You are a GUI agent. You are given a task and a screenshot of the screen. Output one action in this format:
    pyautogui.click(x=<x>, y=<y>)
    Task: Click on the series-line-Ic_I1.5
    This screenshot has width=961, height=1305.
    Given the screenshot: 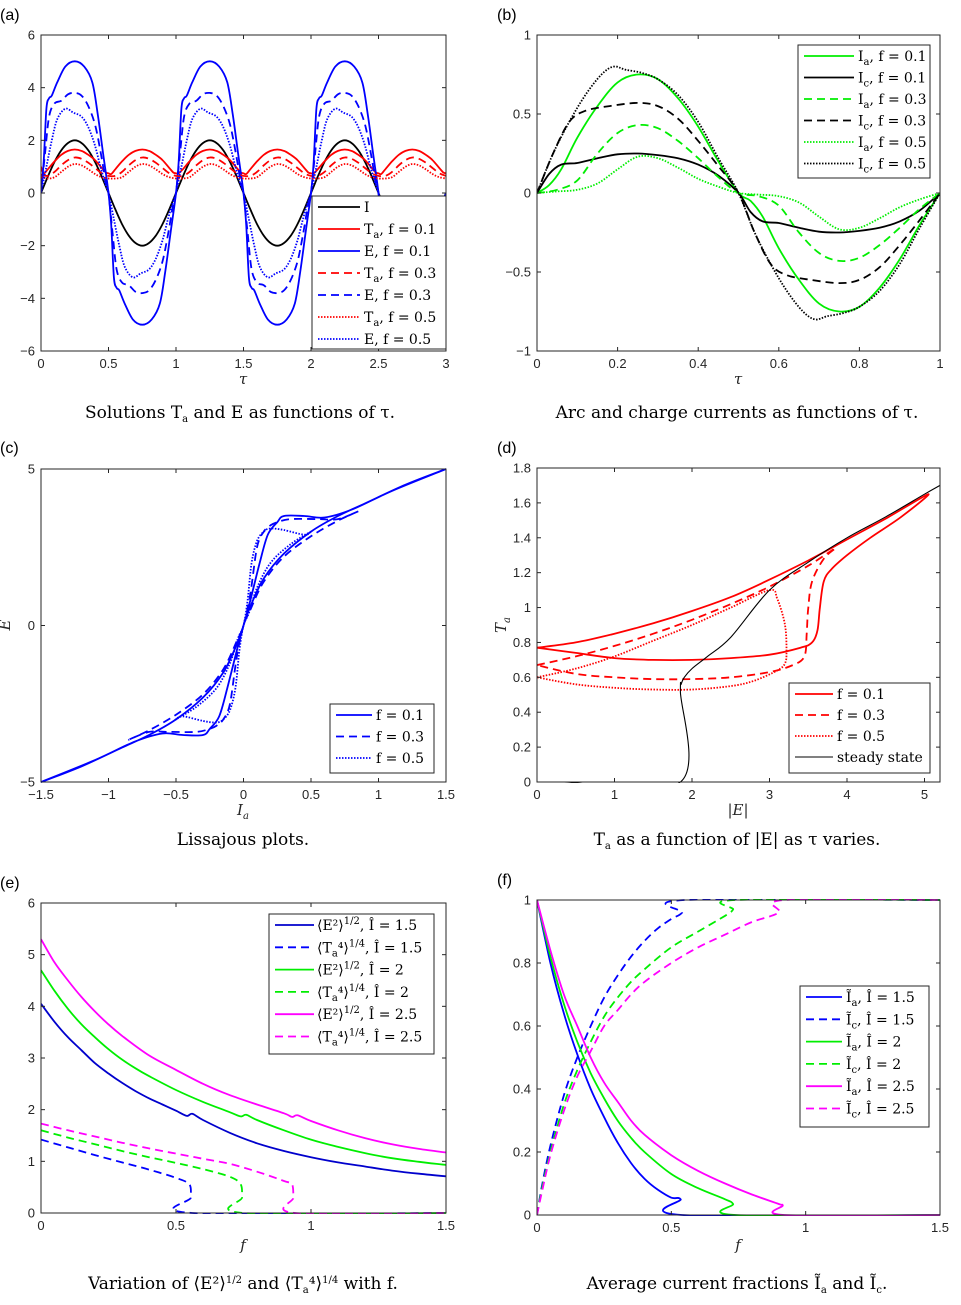 What is the action you would take?
    pyautogui.click(x=738, y=1057)
    